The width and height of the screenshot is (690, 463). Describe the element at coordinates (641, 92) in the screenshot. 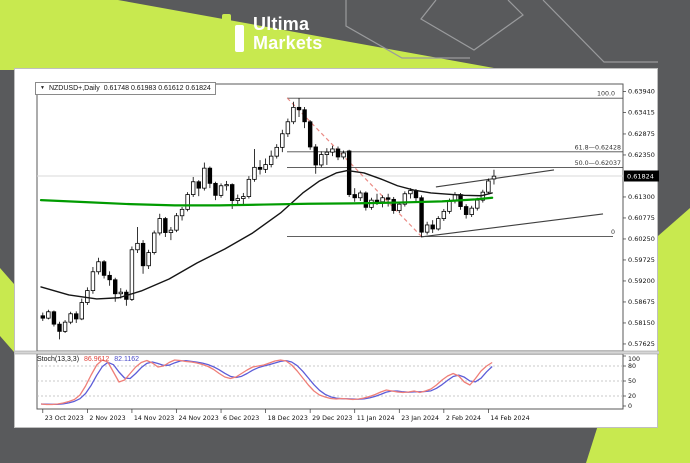

I see `price-tick-label: 0.63940` at that location.